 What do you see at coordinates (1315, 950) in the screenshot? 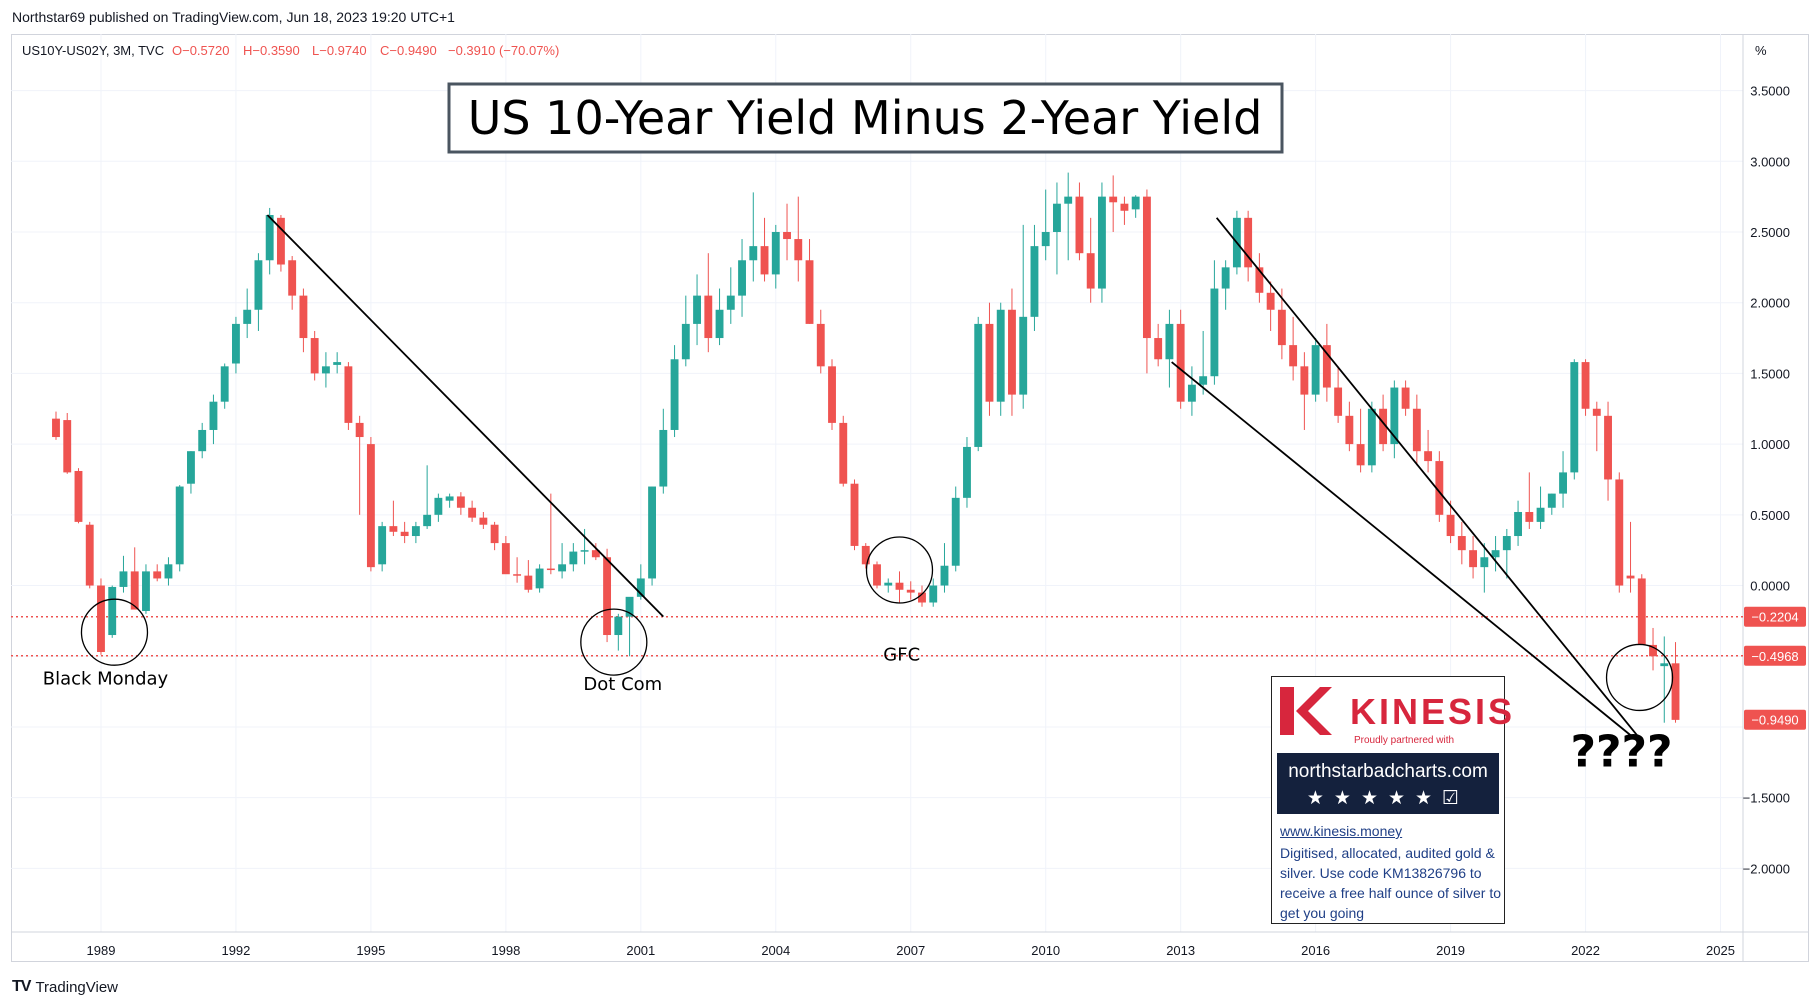
I see `x-tick-label: 2016` at bounding box center [1315, 950].